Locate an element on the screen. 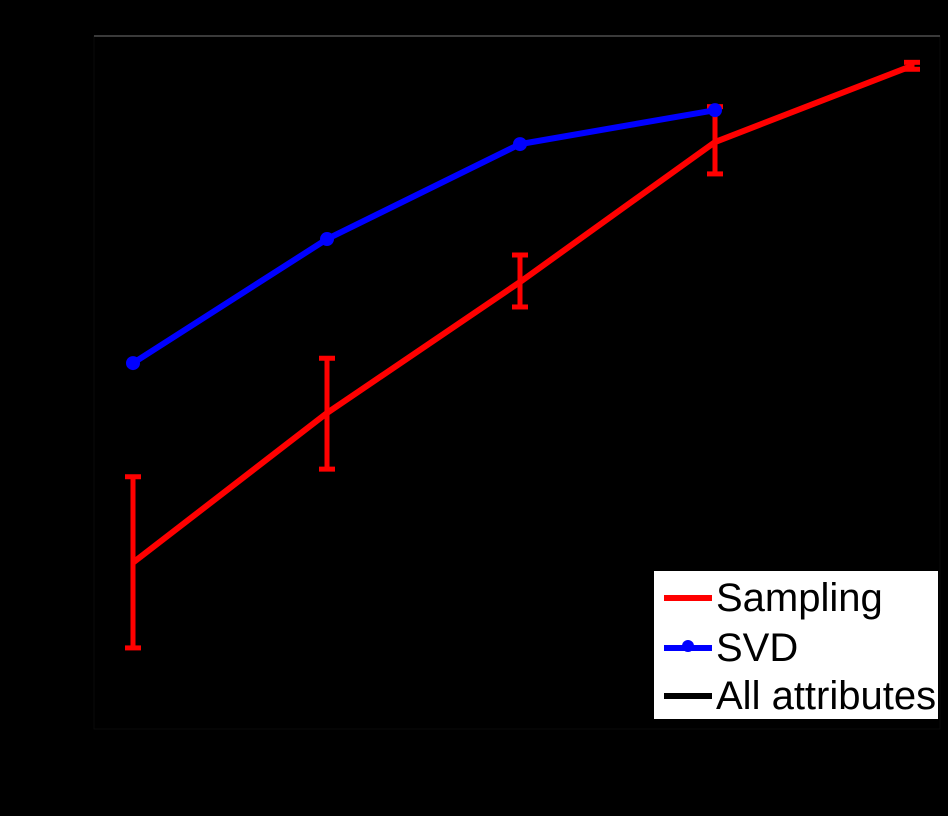 This screenshot has height=816, width=948. legend: Sampling SVD All attributes is located at coordinates (796, 645).